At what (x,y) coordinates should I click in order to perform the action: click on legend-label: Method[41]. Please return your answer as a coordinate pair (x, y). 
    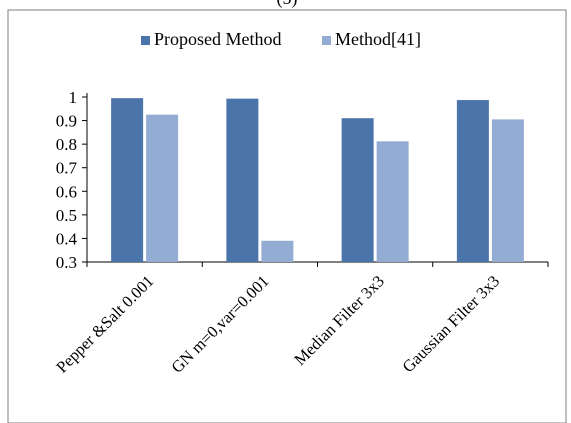
    Looking at the image, I should click on (378, 39).